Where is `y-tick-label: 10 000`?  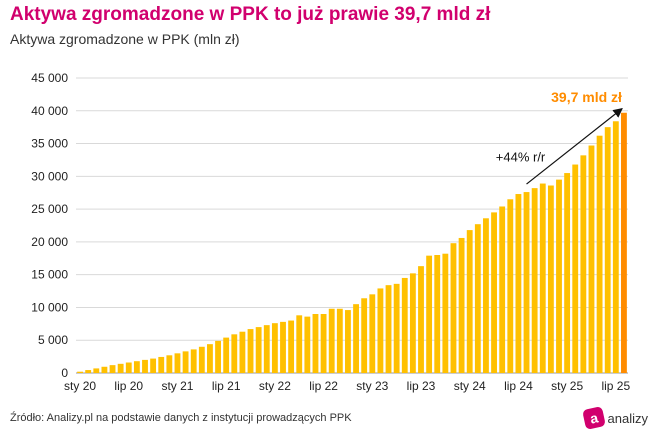 y-tick-label: 10 000 is located at coordinates (49, 307).